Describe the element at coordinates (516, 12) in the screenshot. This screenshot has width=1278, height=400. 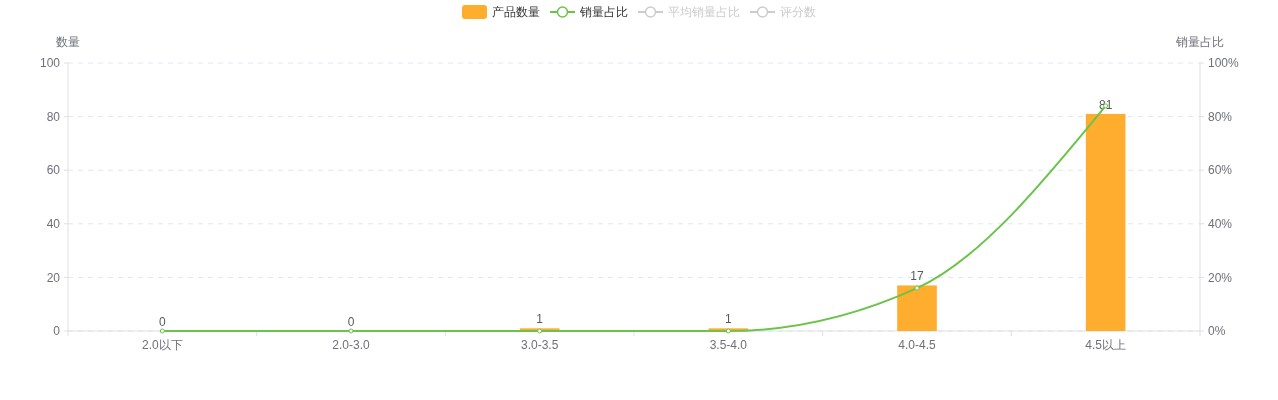
I see `legend-label: 产品数量` at that location.